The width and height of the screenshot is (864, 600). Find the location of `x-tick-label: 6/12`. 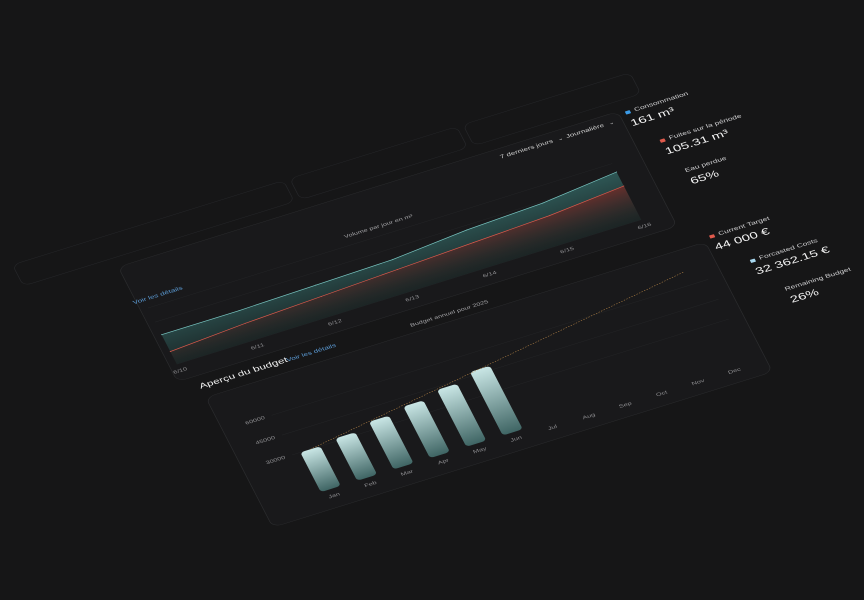

x-tick-label: 6/12 is located at coordinates (335, 322).